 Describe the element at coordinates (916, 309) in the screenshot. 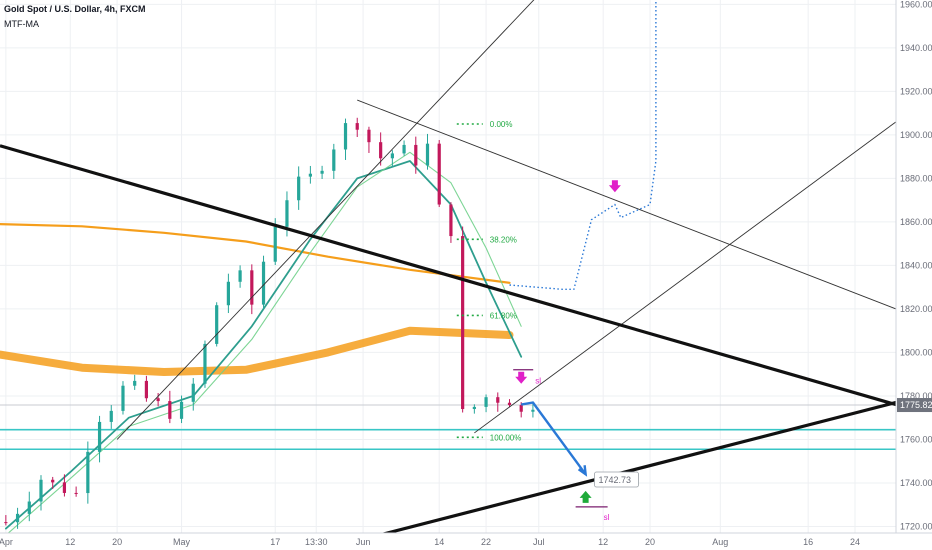

I see `y-tick-label: 1820.00` at that location.